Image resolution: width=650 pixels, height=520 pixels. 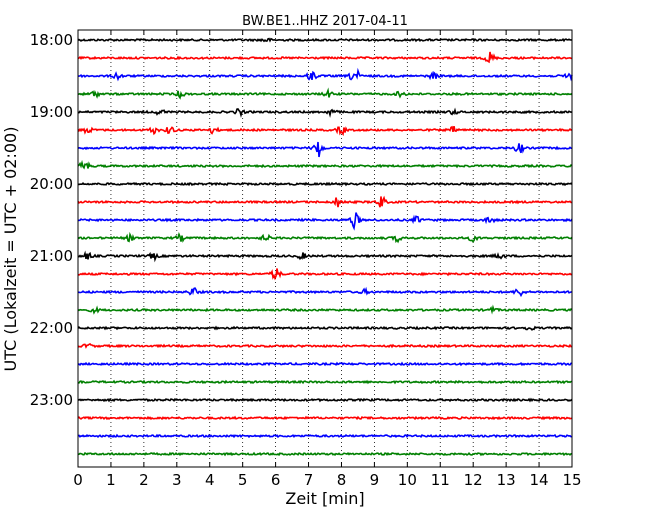 I want to click on x-tick-label: 11, so click(x=440, y=480).